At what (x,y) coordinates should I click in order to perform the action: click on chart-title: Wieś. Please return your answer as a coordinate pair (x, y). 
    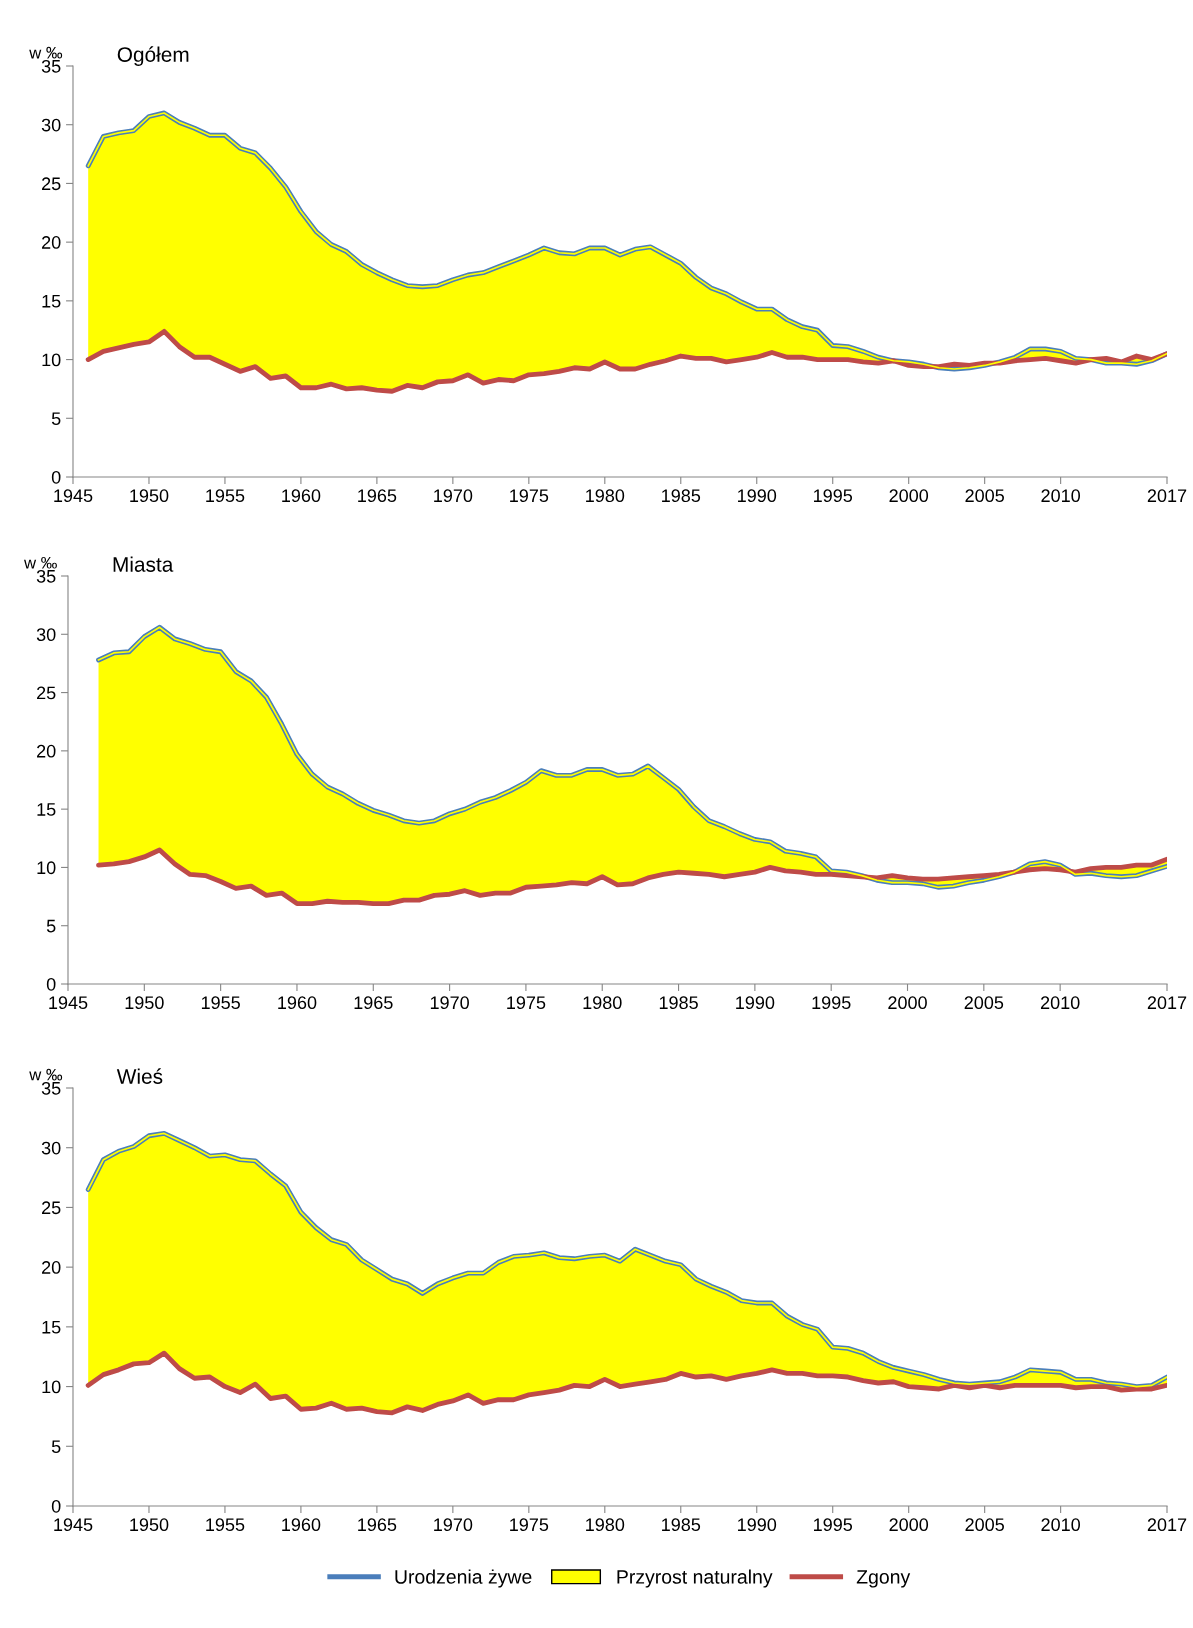
    Looking at the image, I should click on (139, 1076).